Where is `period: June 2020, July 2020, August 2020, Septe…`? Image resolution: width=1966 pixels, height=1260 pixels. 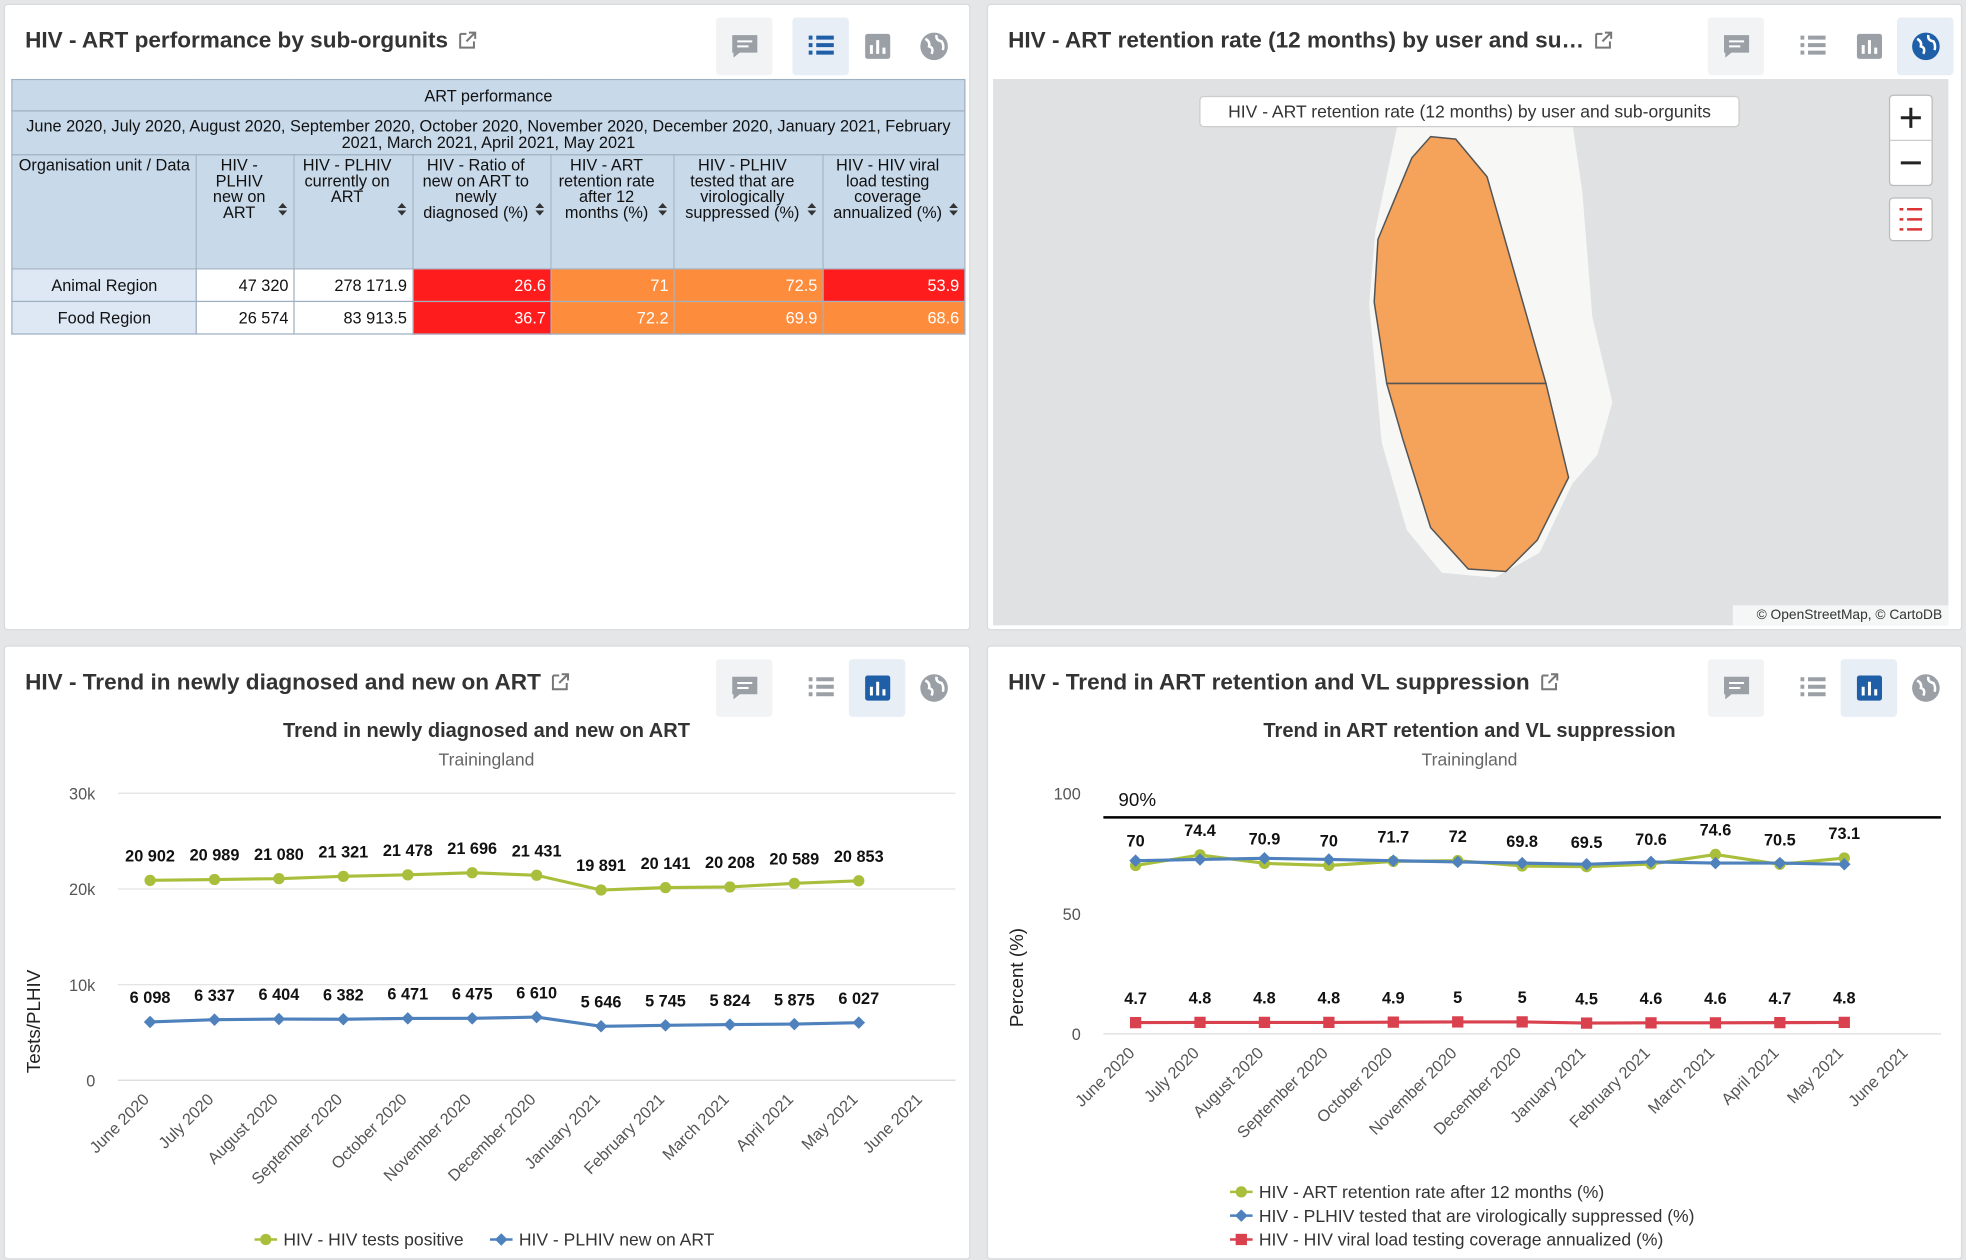 period: June 2020, July 2020, August 2020, Septe… is located at coordinates (488, 133).